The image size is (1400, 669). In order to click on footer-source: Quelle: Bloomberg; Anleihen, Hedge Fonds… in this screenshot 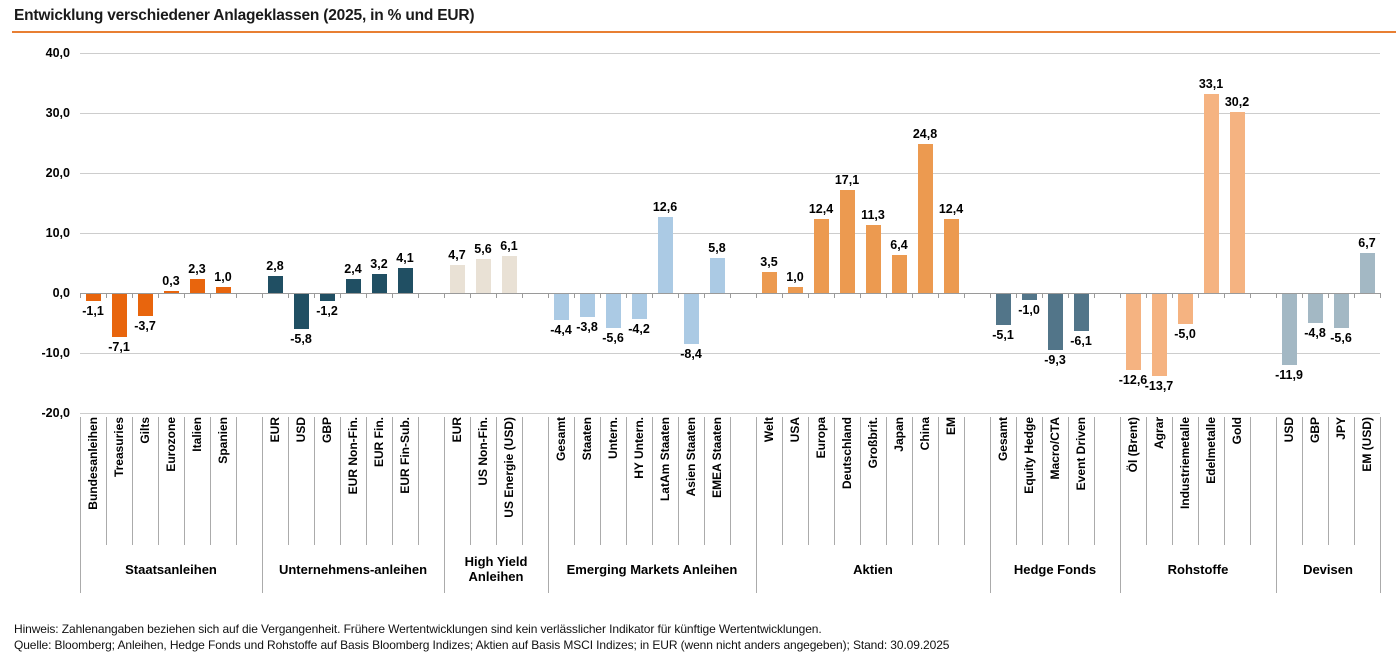, I will do `click(482, 645)`.